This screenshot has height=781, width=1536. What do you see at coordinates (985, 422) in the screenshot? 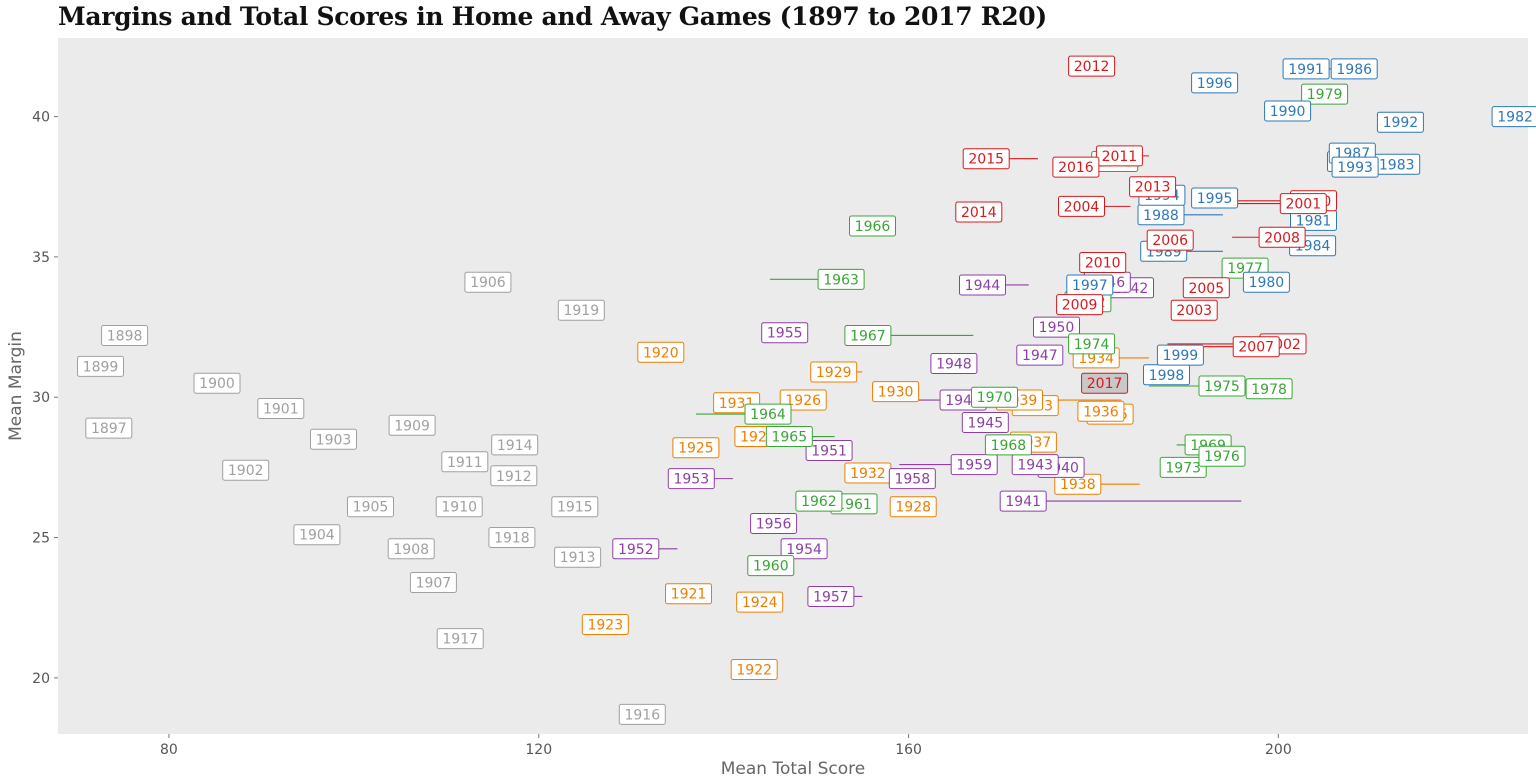
I see `point-label-1945: 1945` at bounding box center [985, 422].